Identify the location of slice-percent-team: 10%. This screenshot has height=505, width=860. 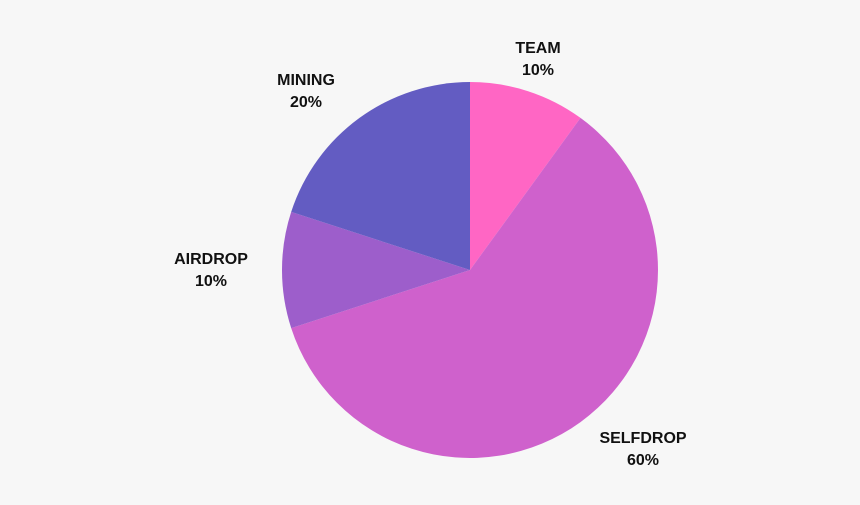
(538, 70).